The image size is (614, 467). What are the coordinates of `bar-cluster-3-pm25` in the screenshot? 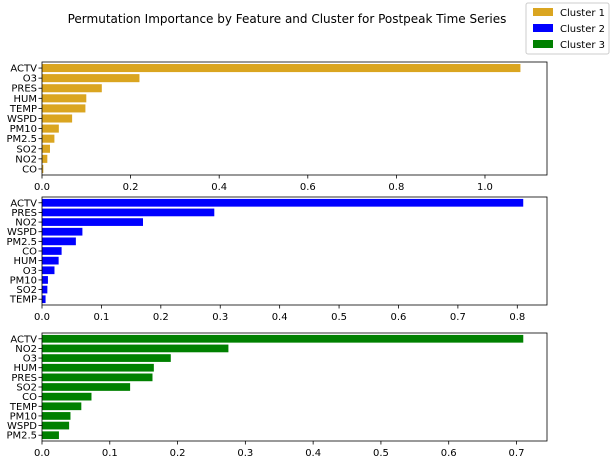 It's located at (50, 435).